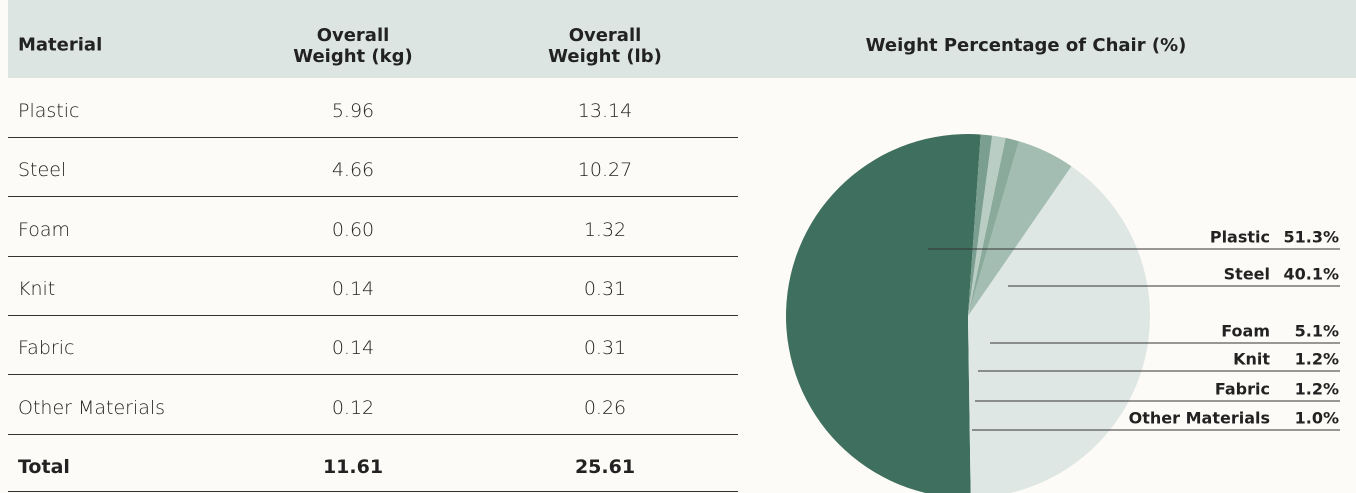 Image resolution: width=1356 pixels, height=493 pixels. What do you see at coordinates (1311, 237) in the screenshot?
I see `value-label: 51.3%` at bounding box center [1311, 237].